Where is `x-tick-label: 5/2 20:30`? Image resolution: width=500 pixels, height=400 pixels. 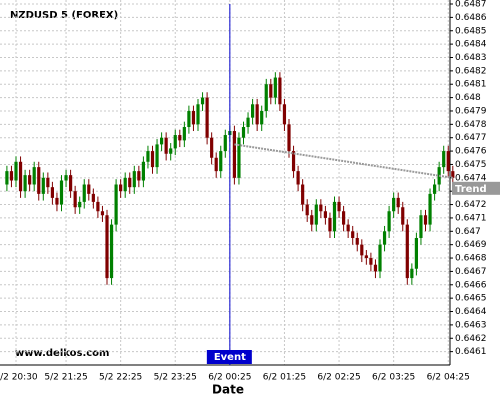 x-tick-label: 5/2 20:30 is located at coordinates (19, 378).